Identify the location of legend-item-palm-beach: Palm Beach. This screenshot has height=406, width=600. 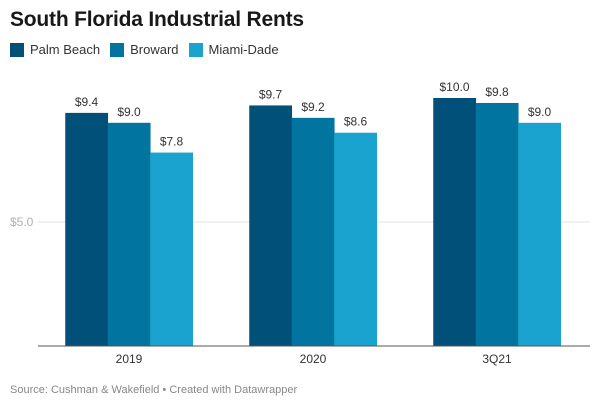
(55, 49).